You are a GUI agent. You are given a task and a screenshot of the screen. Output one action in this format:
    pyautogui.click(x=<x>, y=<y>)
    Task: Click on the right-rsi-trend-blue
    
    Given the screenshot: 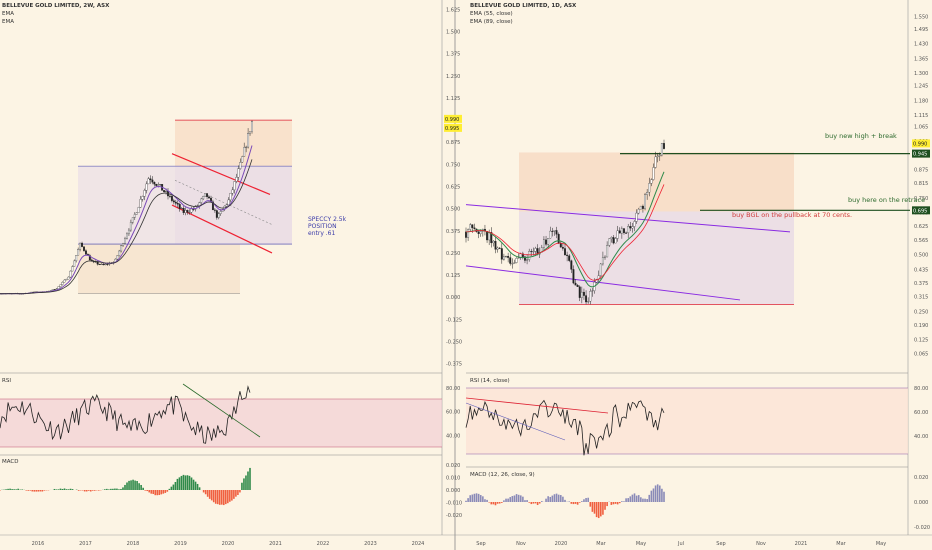 What is the action you would take?
    pyautogui.click(x=515, y=421)
    